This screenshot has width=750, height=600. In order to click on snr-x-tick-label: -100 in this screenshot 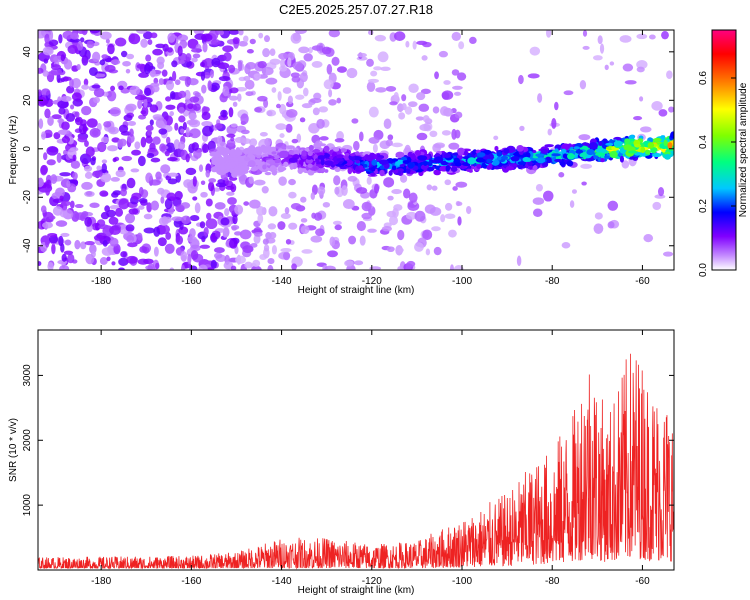, I will do `click(462, 581)`.